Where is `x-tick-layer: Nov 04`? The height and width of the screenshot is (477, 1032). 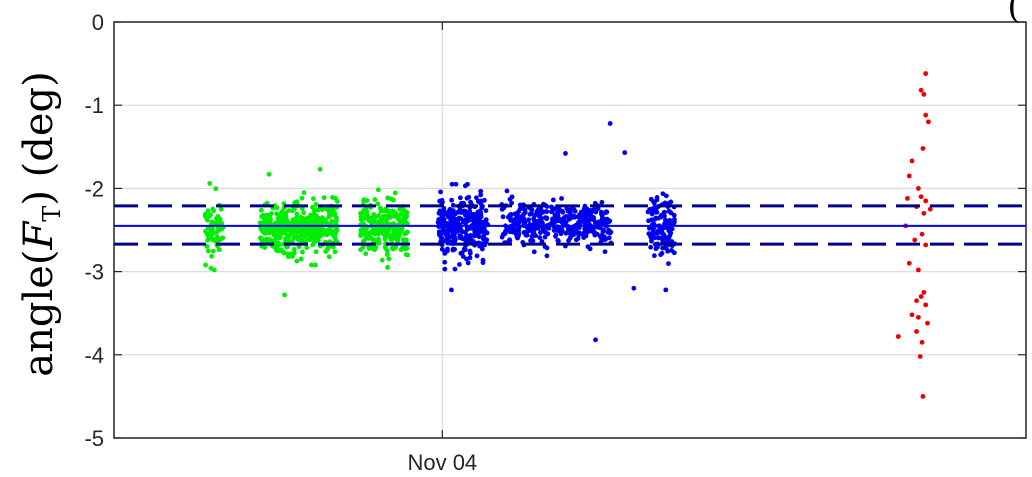 x-tick-layer: Nov 04 is located at coordinates (442, 248).